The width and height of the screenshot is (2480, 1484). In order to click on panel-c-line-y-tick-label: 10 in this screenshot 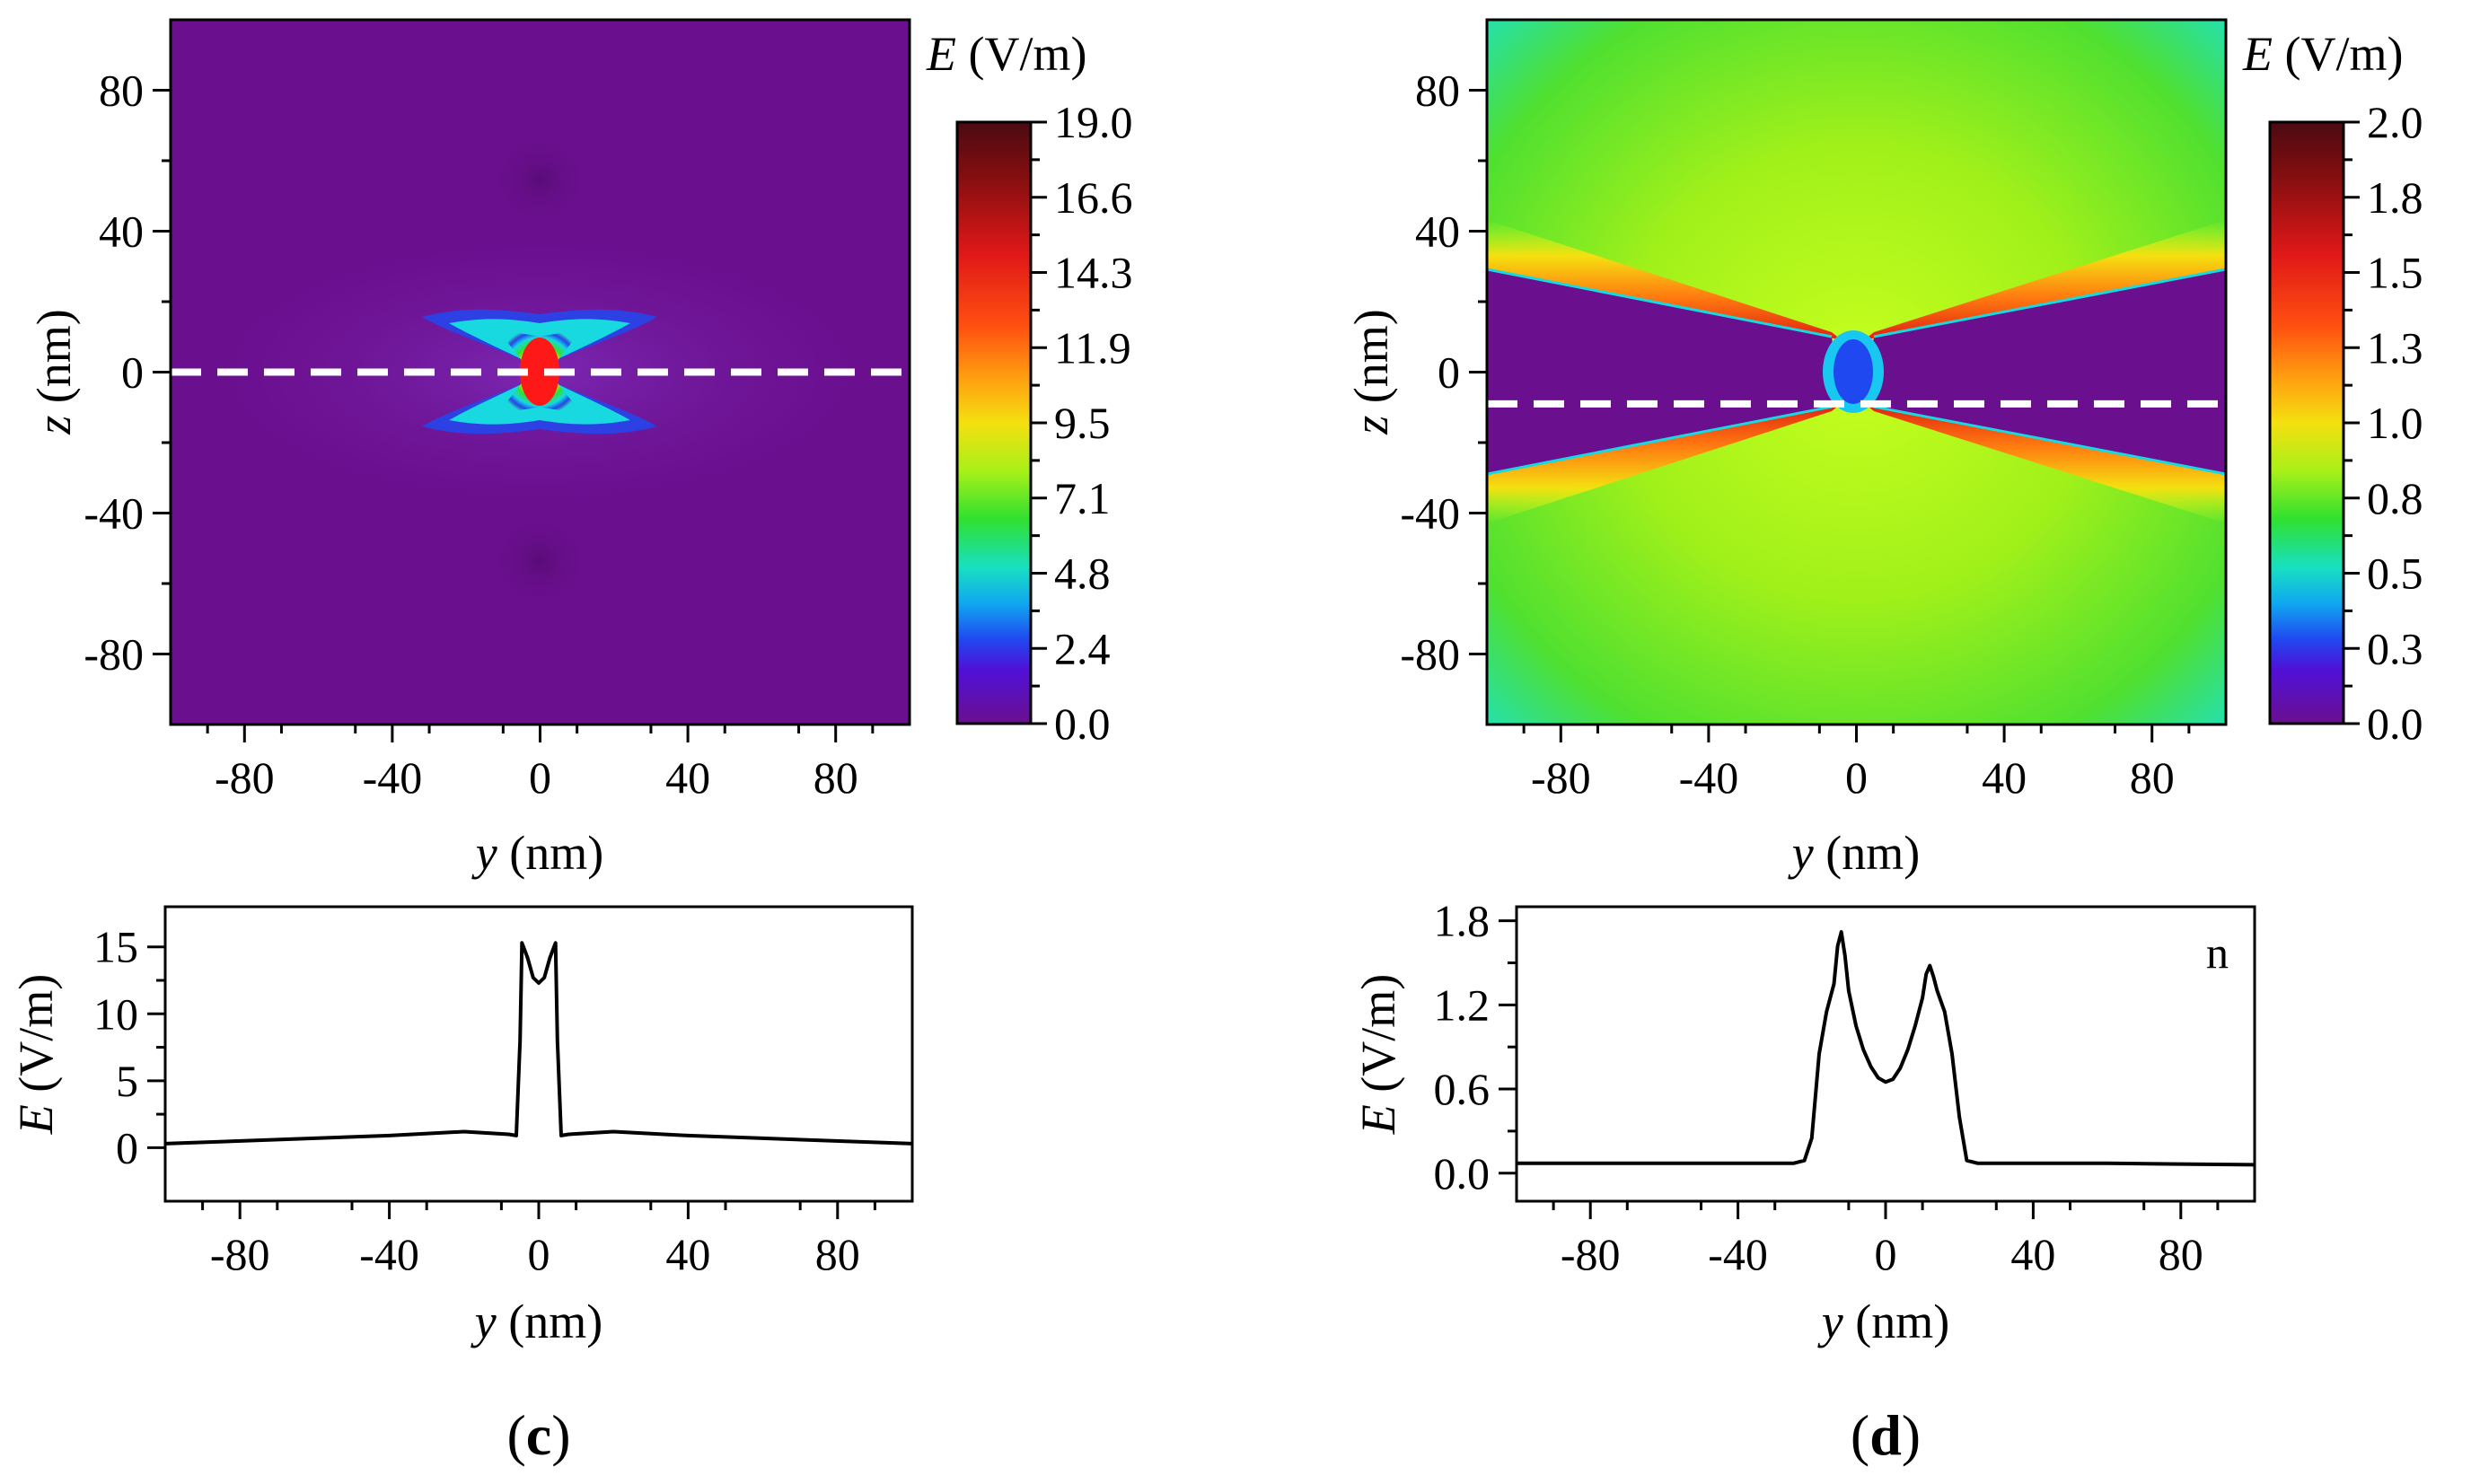, I will do `click(115, 1013)`.